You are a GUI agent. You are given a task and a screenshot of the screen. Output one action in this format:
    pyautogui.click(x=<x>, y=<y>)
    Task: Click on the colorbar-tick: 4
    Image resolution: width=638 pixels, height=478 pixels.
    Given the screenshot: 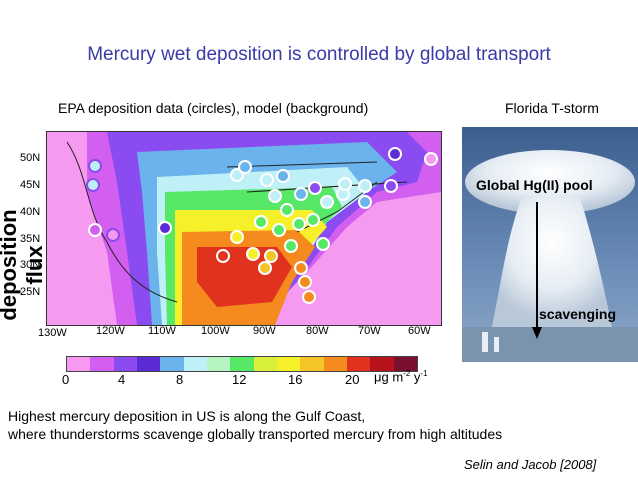 What is the action you would take?
    pyautogui.click(x=122, y=379)
    